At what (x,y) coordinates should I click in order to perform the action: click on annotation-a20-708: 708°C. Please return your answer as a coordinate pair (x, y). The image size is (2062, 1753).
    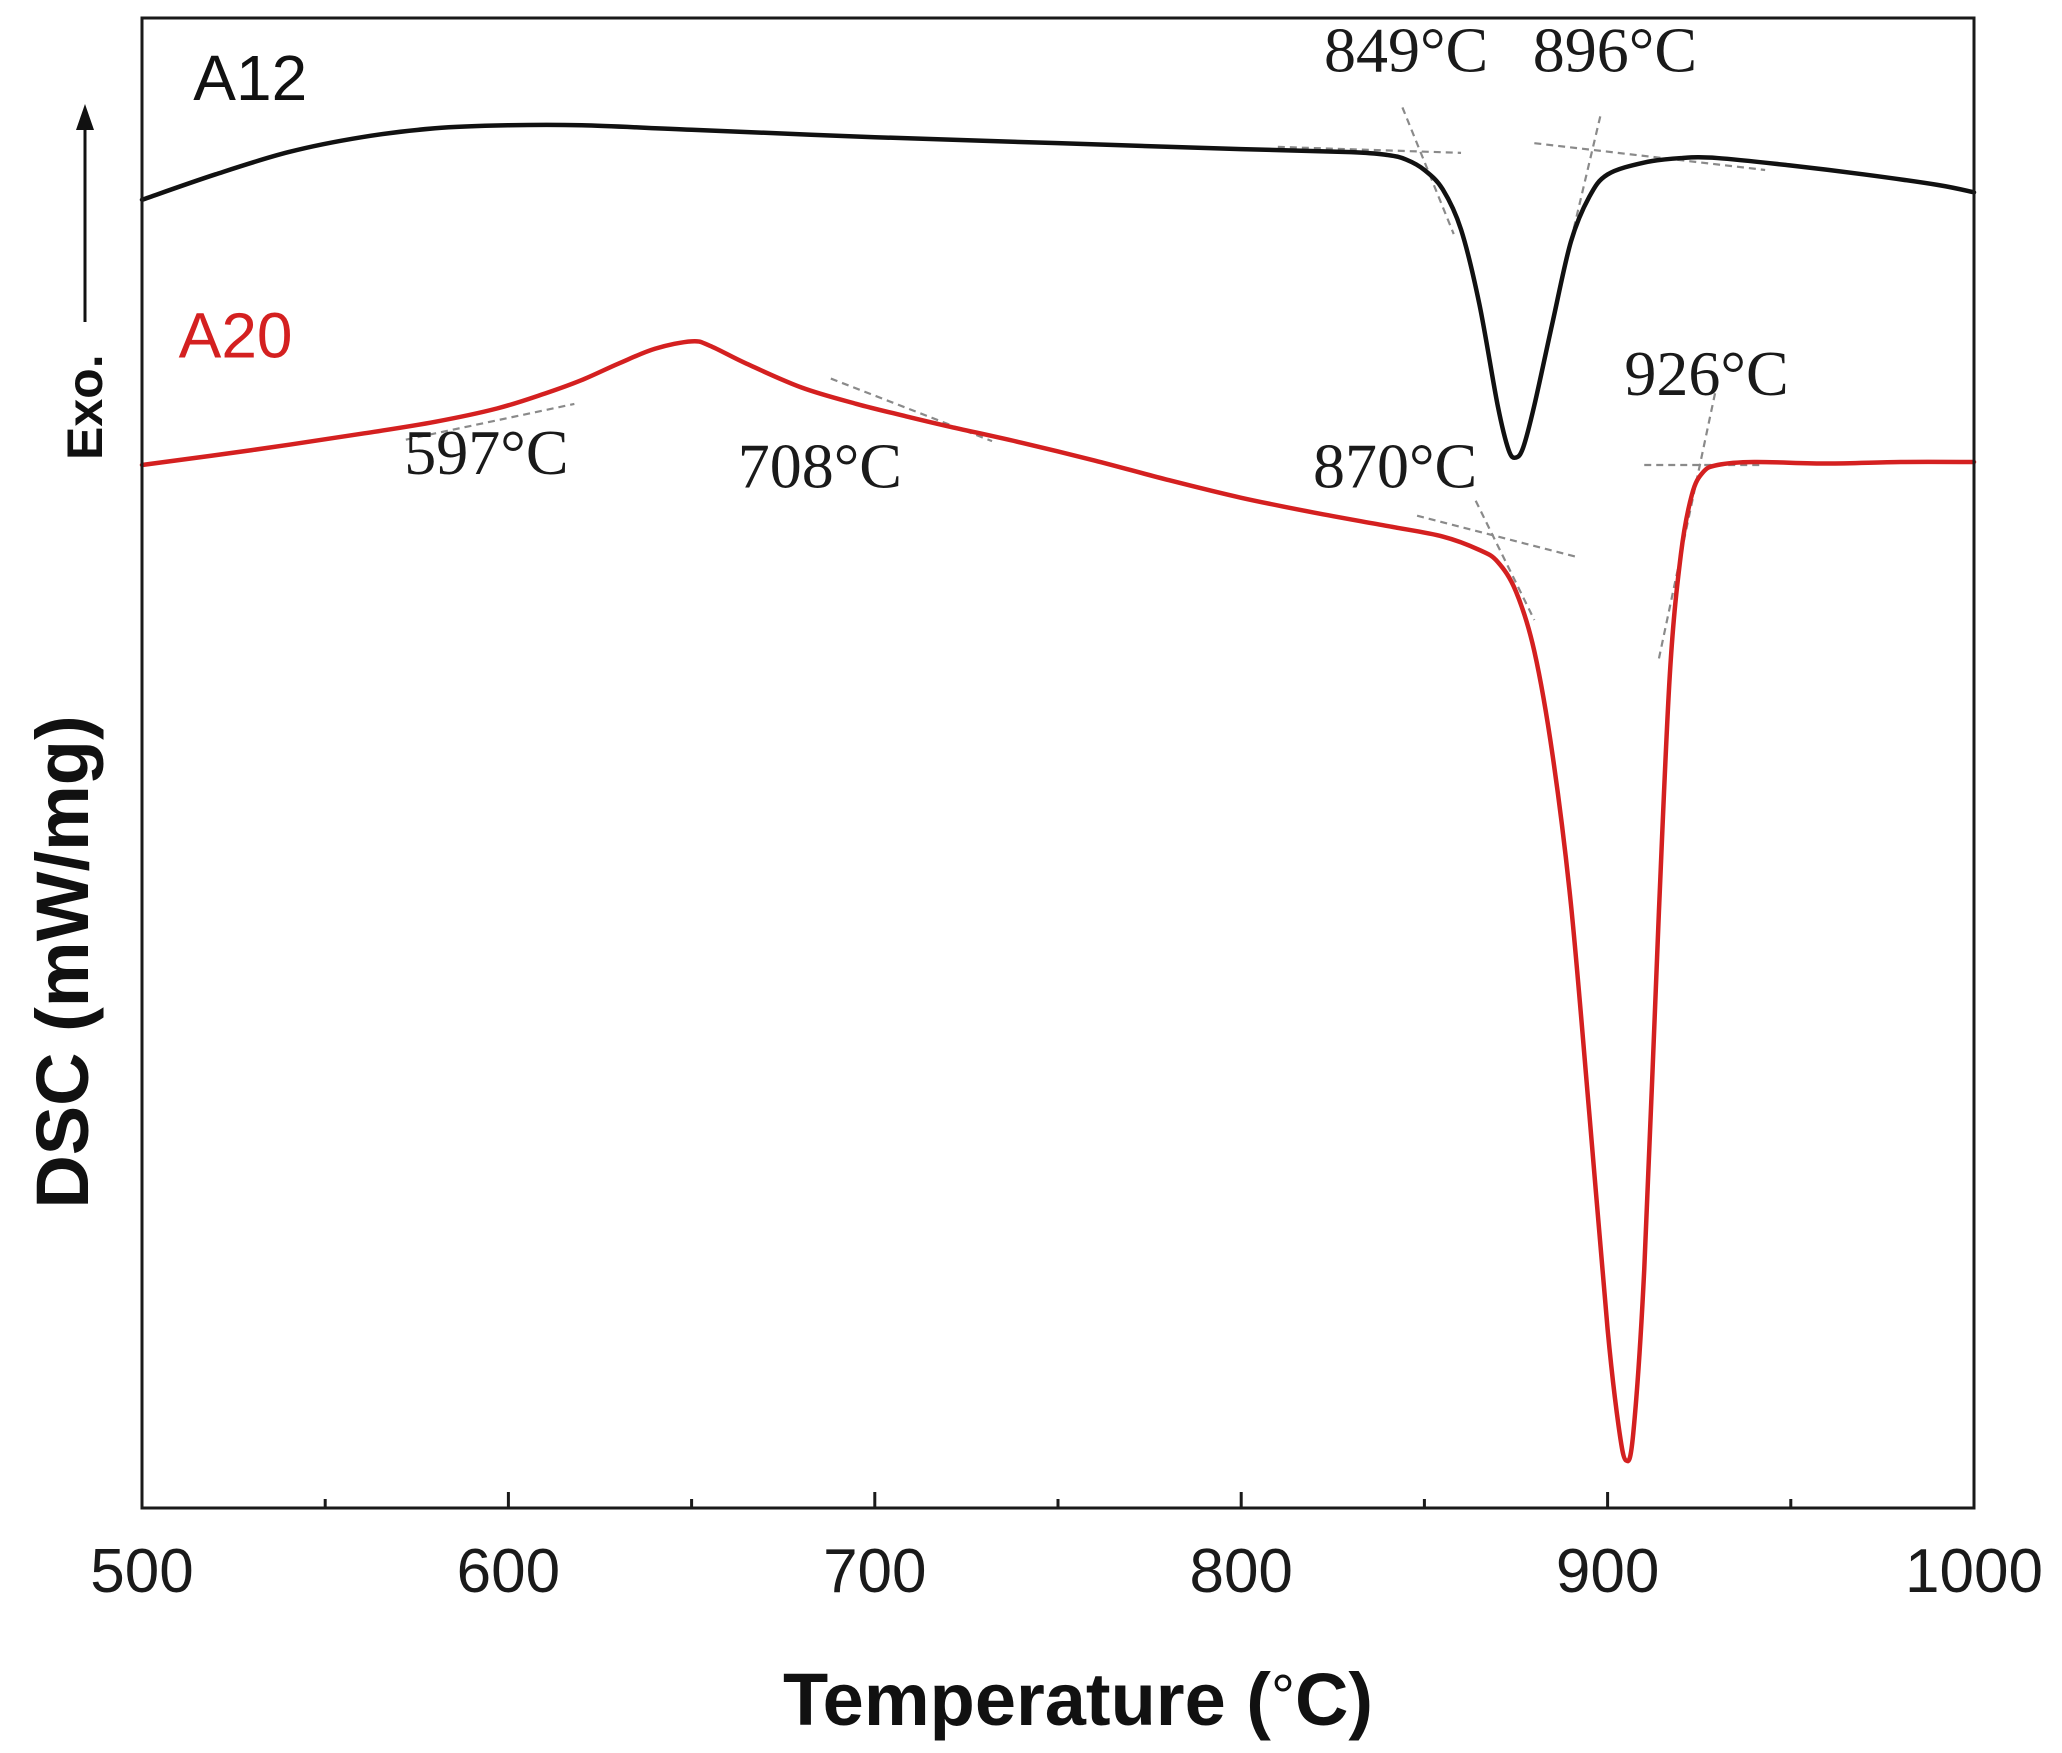
    Looking at the image, I should click on (820, 465).